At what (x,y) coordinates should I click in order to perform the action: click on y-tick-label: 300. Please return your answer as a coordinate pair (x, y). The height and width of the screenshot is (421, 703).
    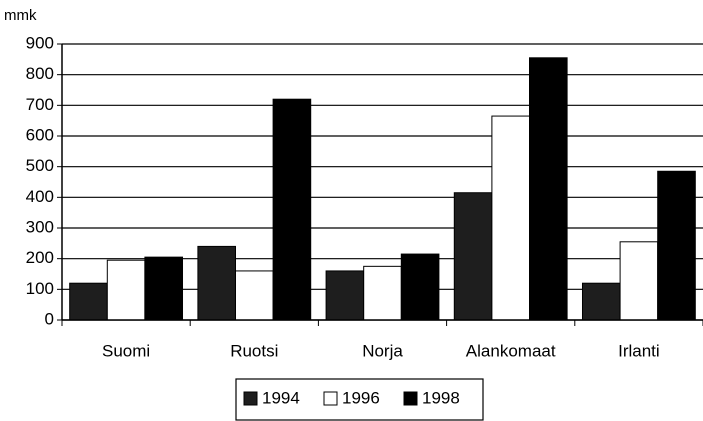
    Looking at the image, I should click on (40, 226).